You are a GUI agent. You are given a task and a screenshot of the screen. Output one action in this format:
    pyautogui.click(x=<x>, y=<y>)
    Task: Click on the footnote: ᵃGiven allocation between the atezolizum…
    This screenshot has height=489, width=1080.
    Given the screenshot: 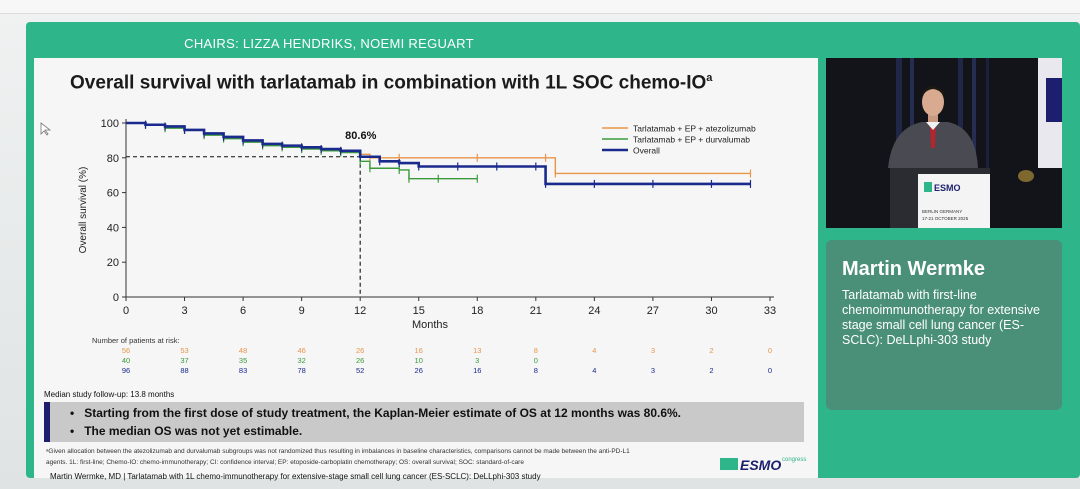 What is the action you would take?
    pyautogui.click(x=396, y=457)
    